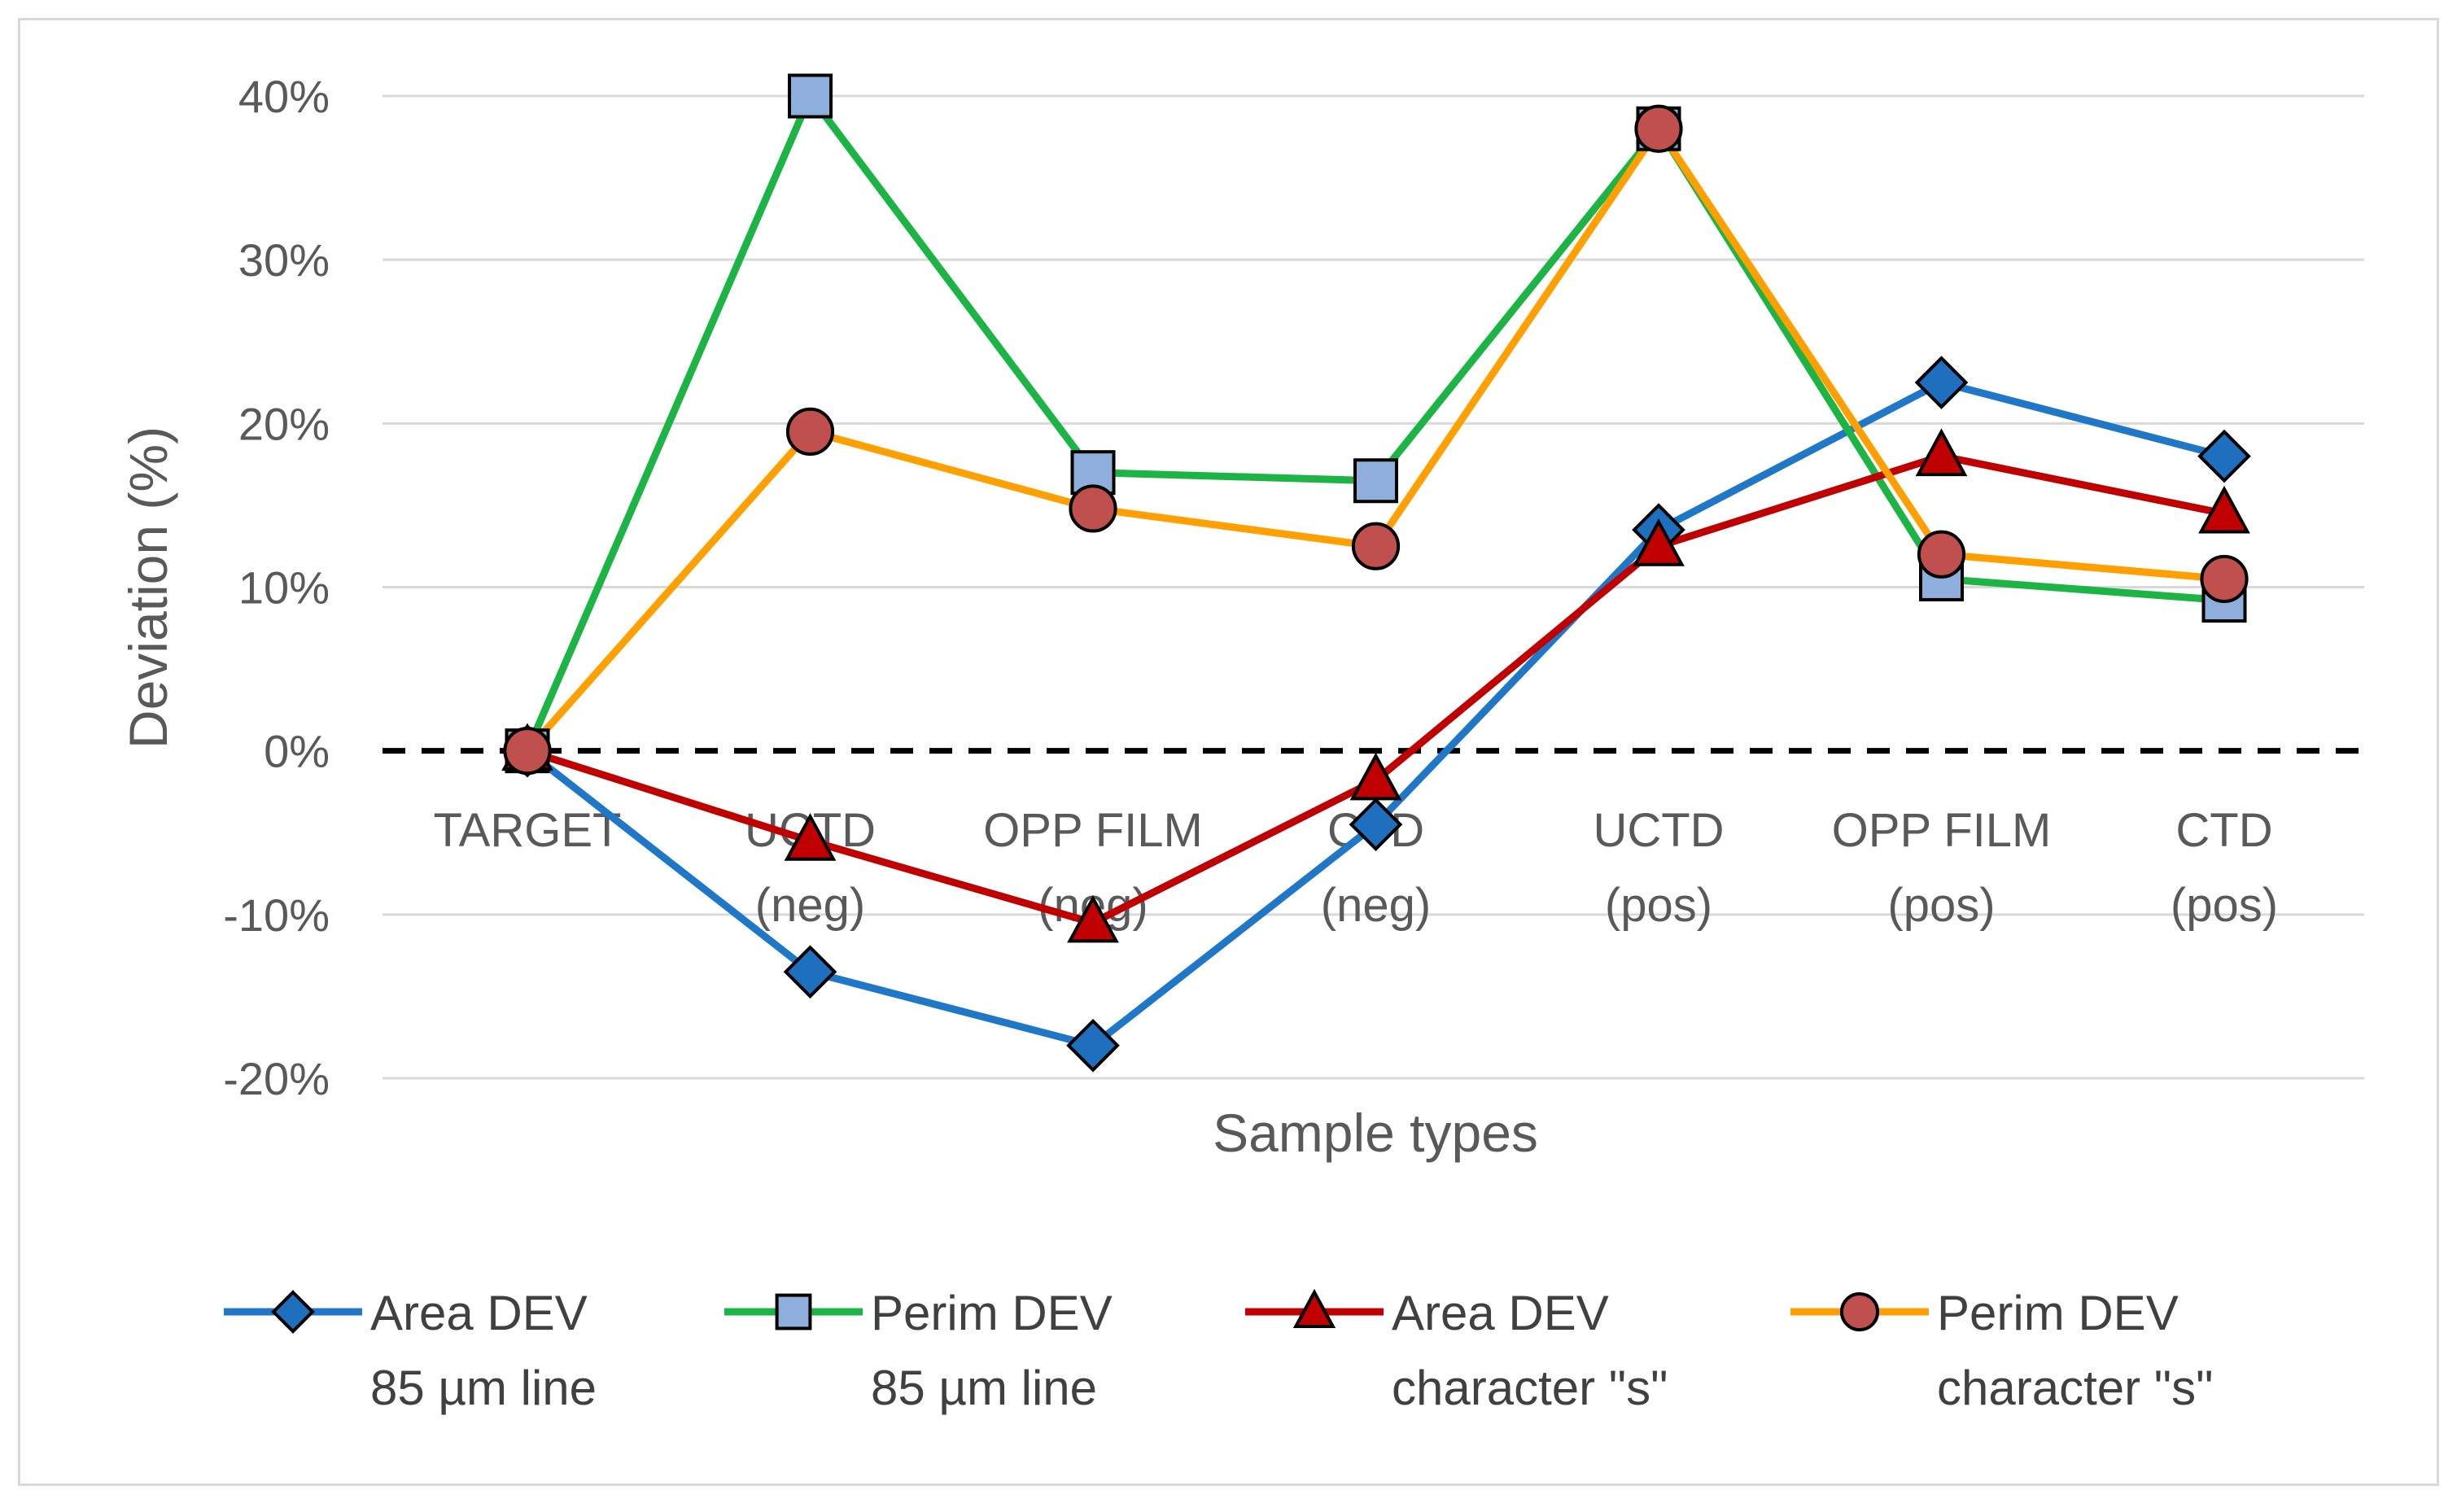  Describe the element at coordinates (148, 587) in the screenshot. I see `y-axis-label: Deviation (%)` at that location.